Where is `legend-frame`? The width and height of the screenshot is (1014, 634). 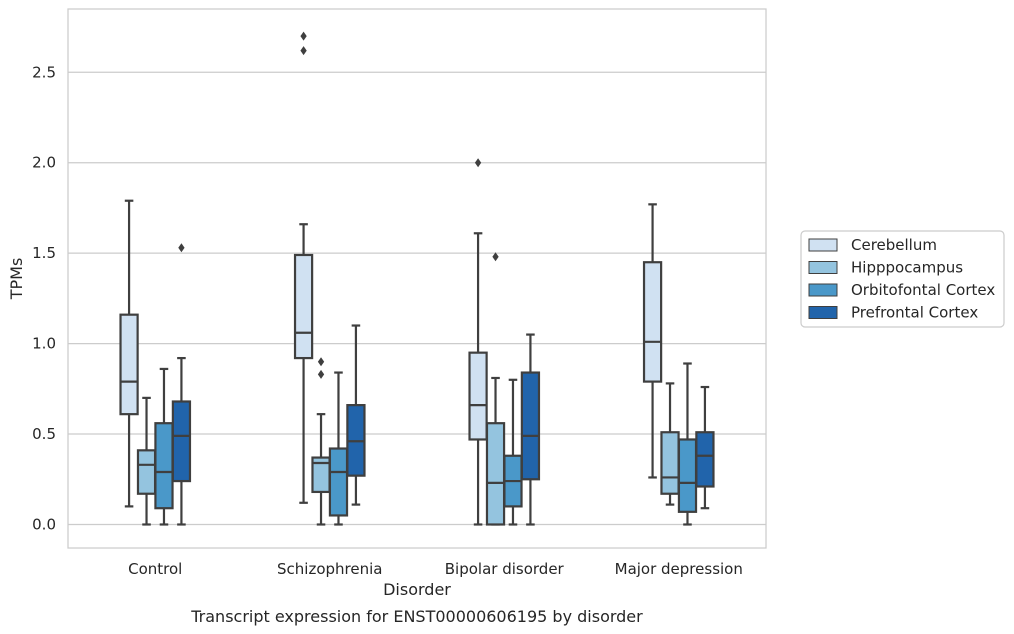
legend-frame is located at coordinates (902, 279).